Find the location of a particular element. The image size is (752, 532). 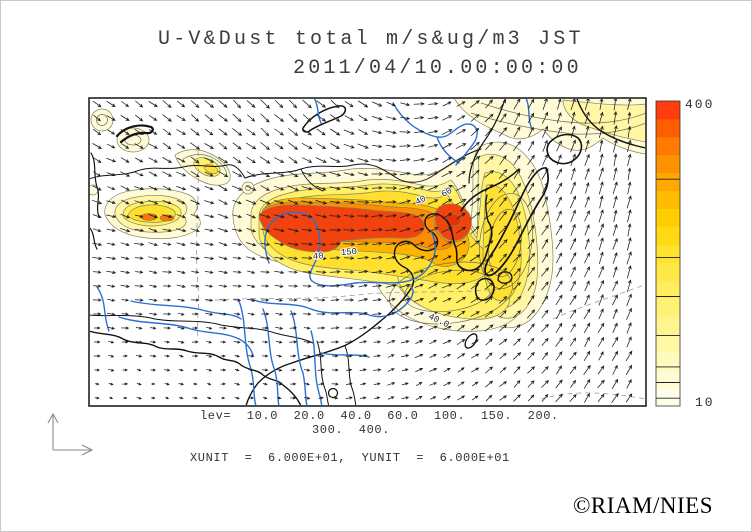

vector-units-label: XUNIT = 6.000E+01, YUNIT = 6.000E+01 is located at coordinates (350, 458).